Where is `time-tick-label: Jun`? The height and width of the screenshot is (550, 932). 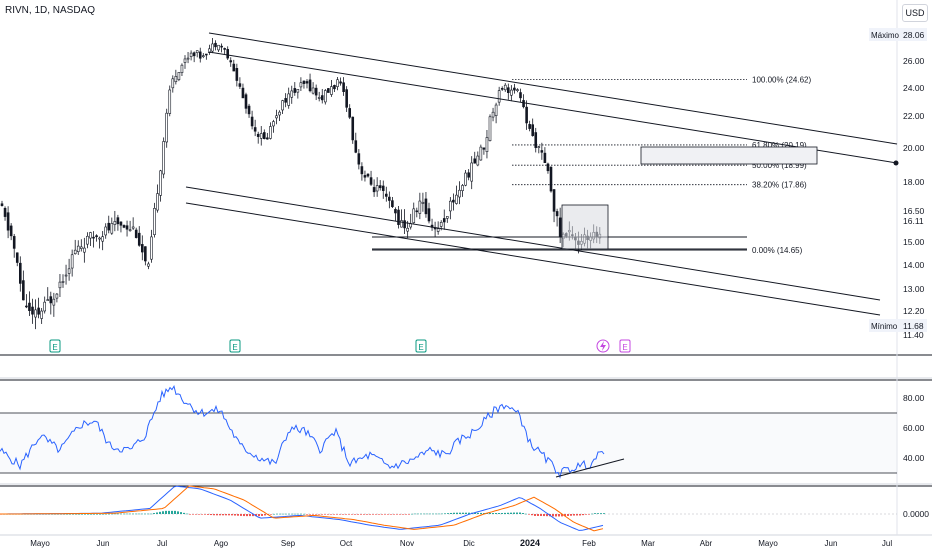 time-tick-label: Jun is located at coordinates (103, 543).